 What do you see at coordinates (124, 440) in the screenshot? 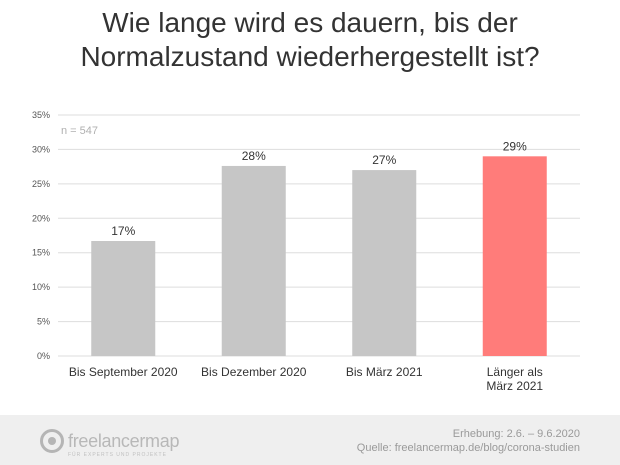
I see `logo-text: freelancermap` at bounding box center [124, 440].